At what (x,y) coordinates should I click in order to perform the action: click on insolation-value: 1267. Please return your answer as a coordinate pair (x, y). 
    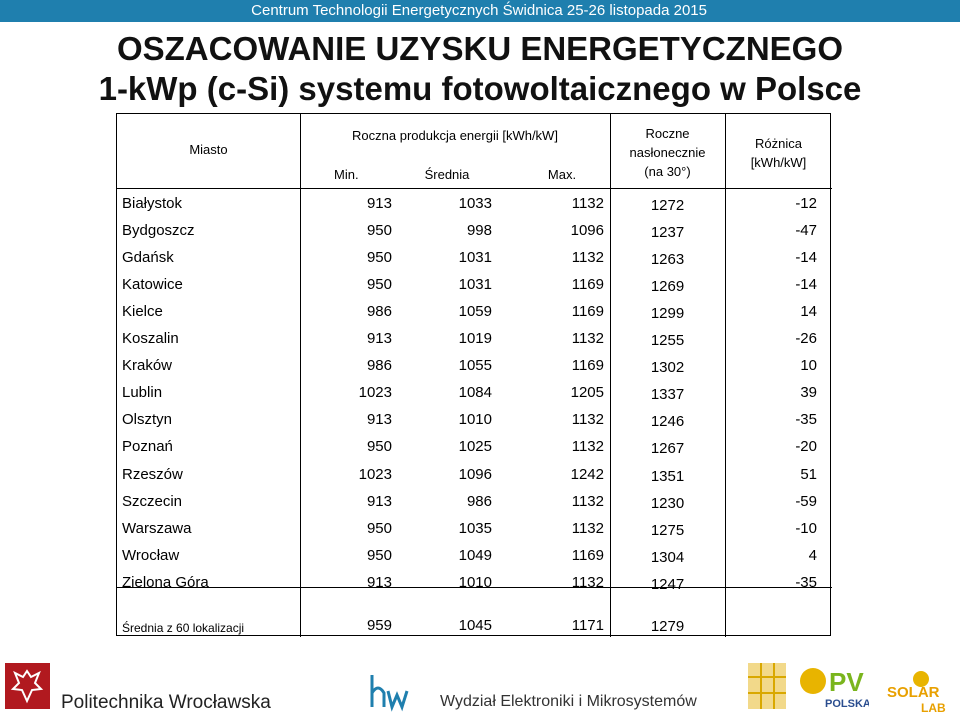
    Looking at the image, I should click on (667, 448).